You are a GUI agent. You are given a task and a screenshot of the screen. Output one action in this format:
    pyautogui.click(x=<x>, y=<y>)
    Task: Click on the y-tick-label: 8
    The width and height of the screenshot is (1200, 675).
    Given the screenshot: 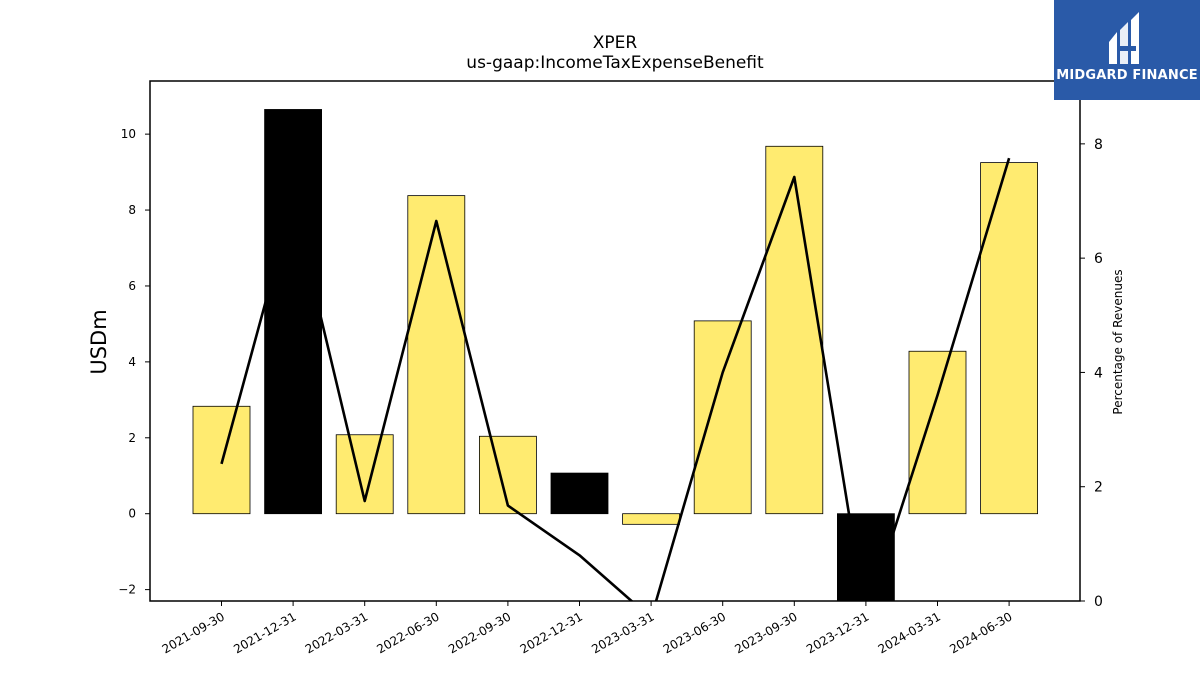 What is the action you would take?
    pyautogui.click(x=132, y=210)
    